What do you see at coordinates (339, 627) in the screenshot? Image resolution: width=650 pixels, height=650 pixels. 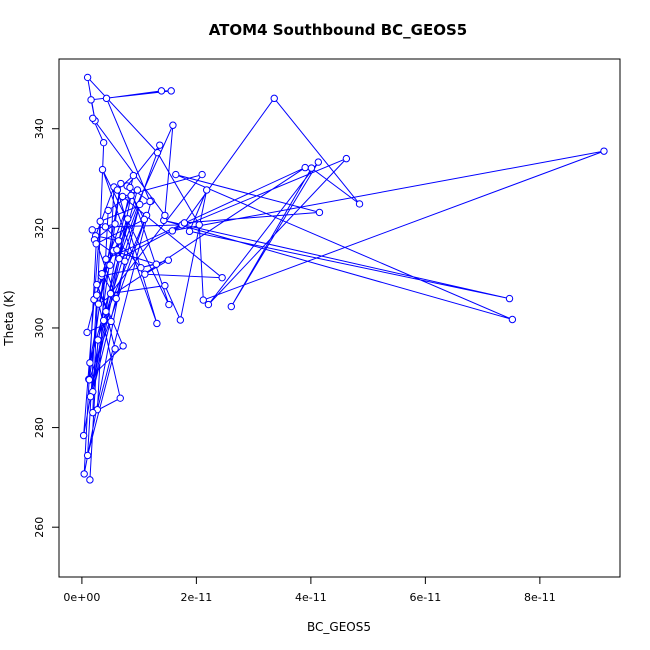 I see `x-axis-label: BC_GEOS5` at bounding box center [339, 627].